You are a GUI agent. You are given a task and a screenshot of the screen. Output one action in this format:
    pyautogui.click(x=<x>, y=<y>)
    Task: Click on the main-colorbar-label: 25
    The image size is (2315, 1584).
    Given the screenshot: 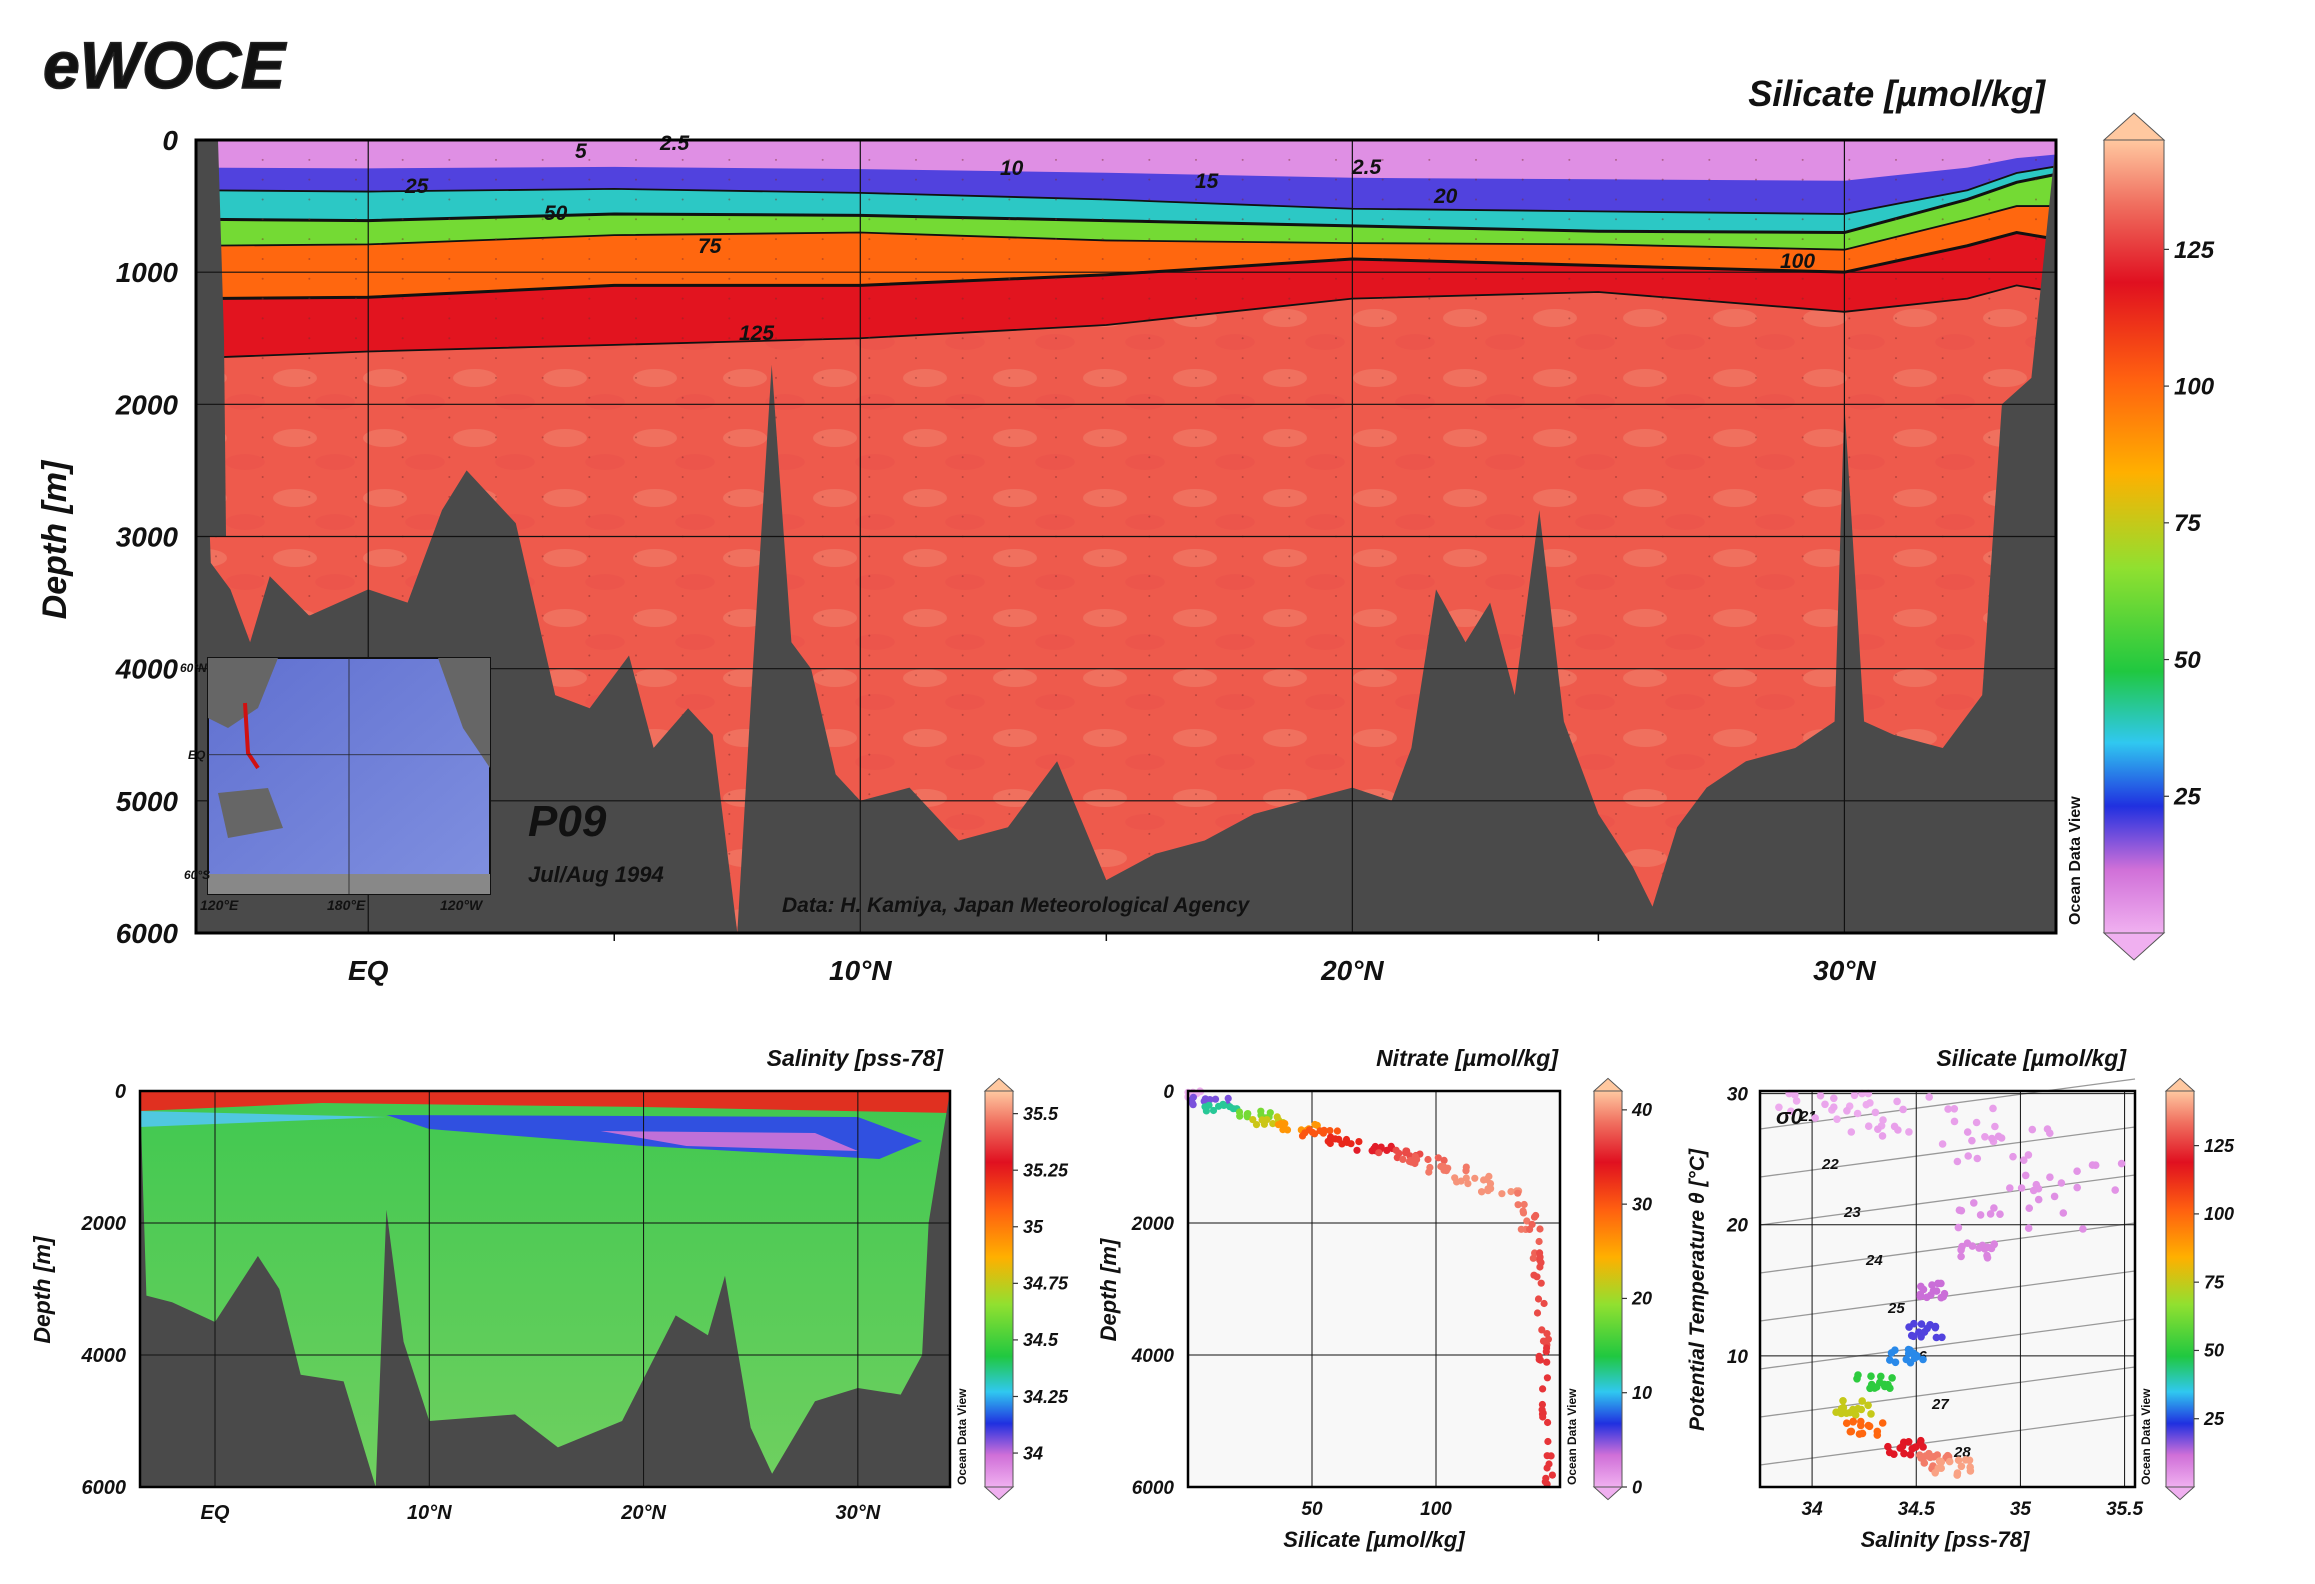 What is the action you would take?
    pyautogui.click(x=2187, y=797)
    